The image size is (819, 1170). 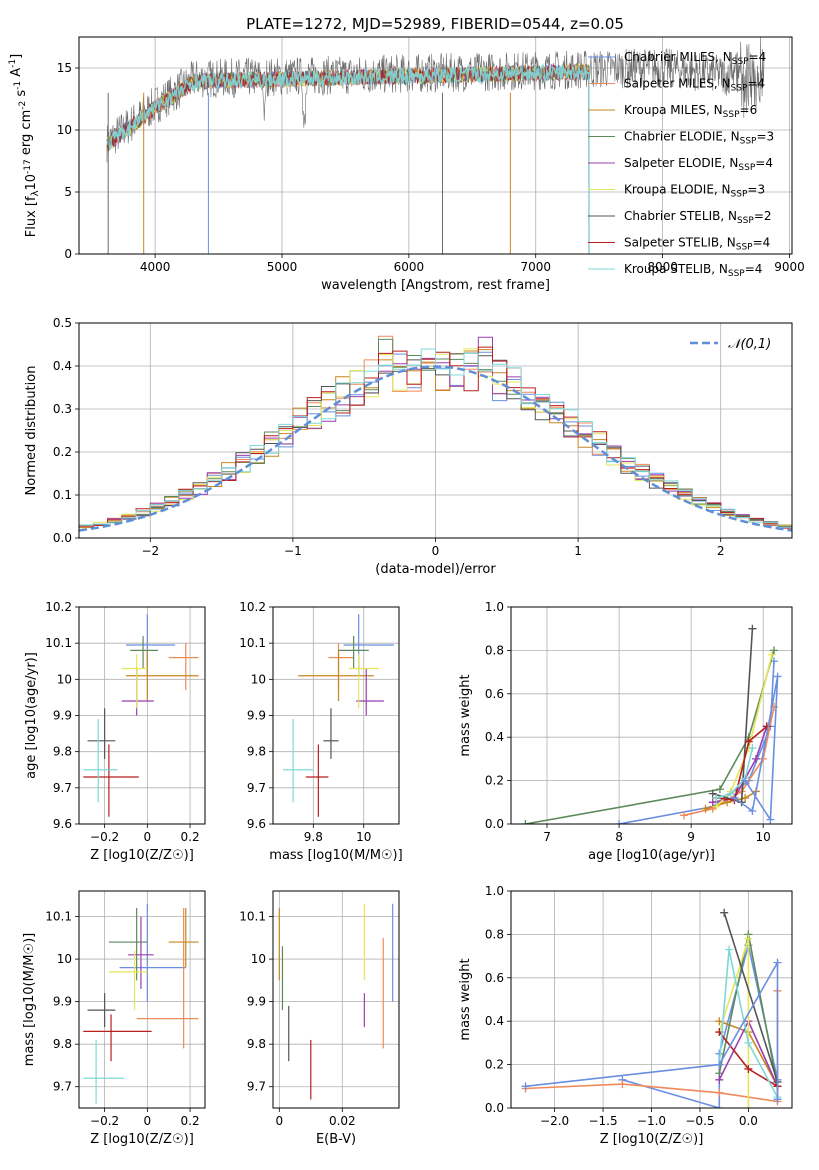 I want to click on y-tick-label: 5, so click(x=68, y=192).